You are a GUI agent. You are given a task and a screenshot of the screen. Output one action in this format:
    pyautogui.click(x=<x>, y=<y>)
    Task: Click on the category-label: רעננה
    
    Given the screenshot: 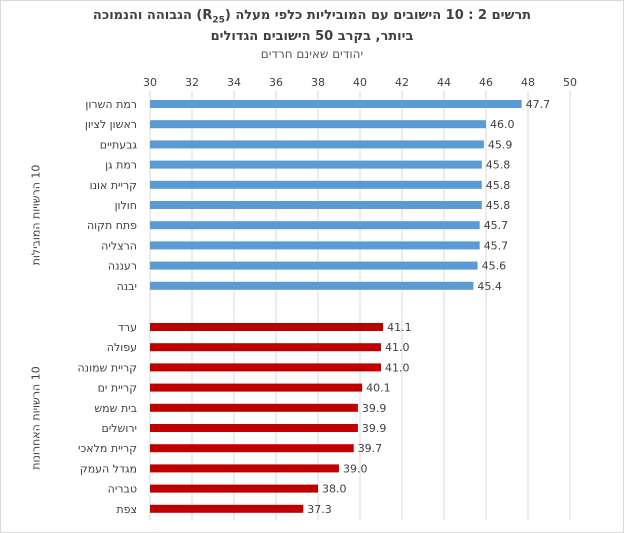 What is the action you would take?
    pyautogui.click(x=122, y=266)
    